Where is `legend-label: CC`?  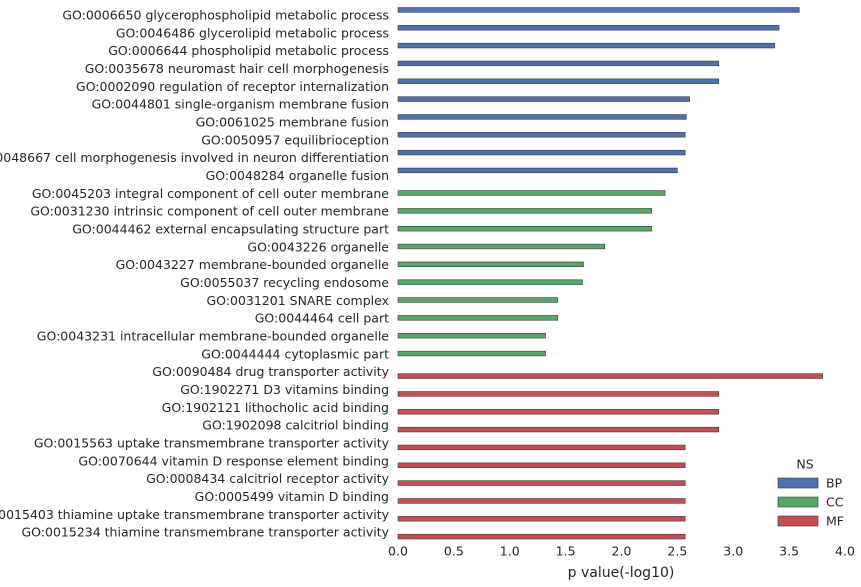
legend-label: CC is located at coordinates (835, 502).